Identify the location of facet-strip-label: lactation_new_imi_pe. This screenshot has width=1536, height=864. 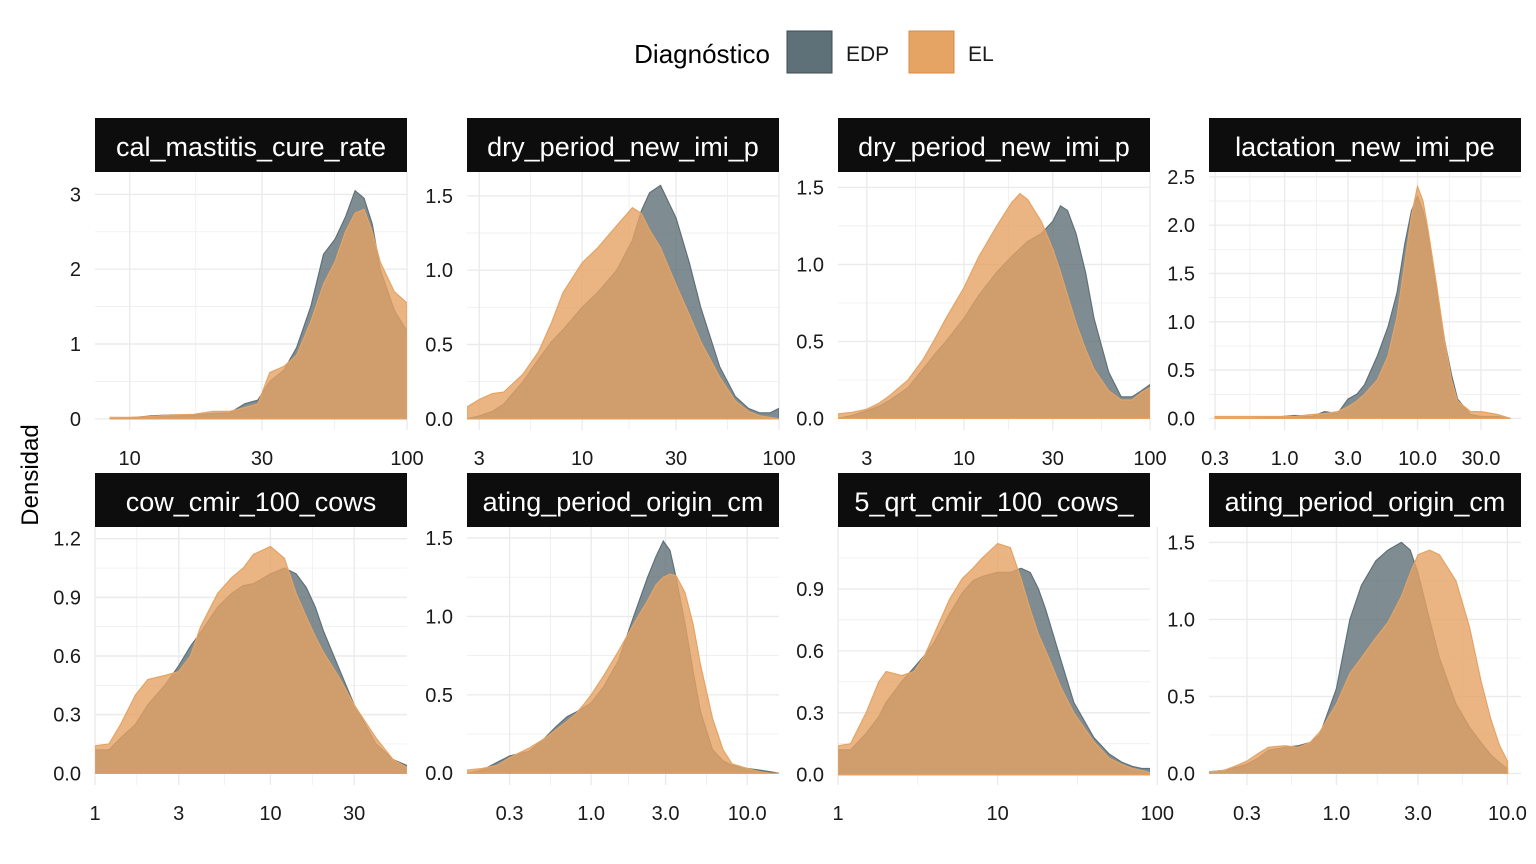
(1365, 147).